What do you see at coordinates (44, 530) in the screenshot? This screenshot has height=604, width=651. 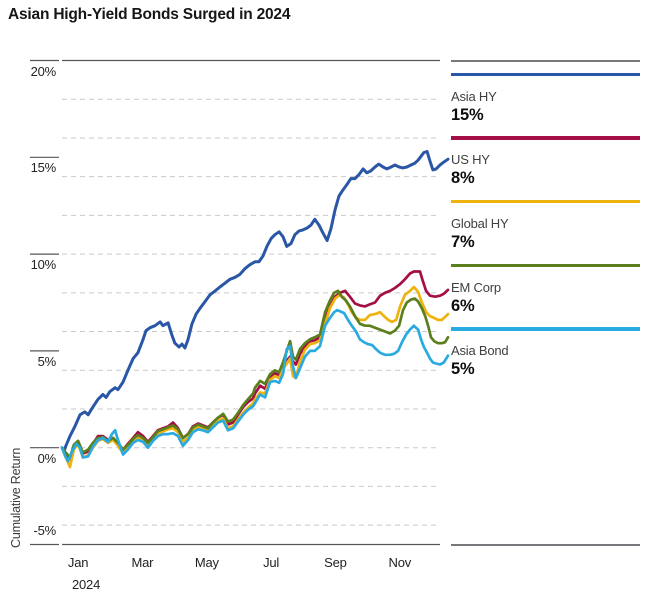 I see `y-axis-tick-label: -5%` at bounding box center [44, 530].